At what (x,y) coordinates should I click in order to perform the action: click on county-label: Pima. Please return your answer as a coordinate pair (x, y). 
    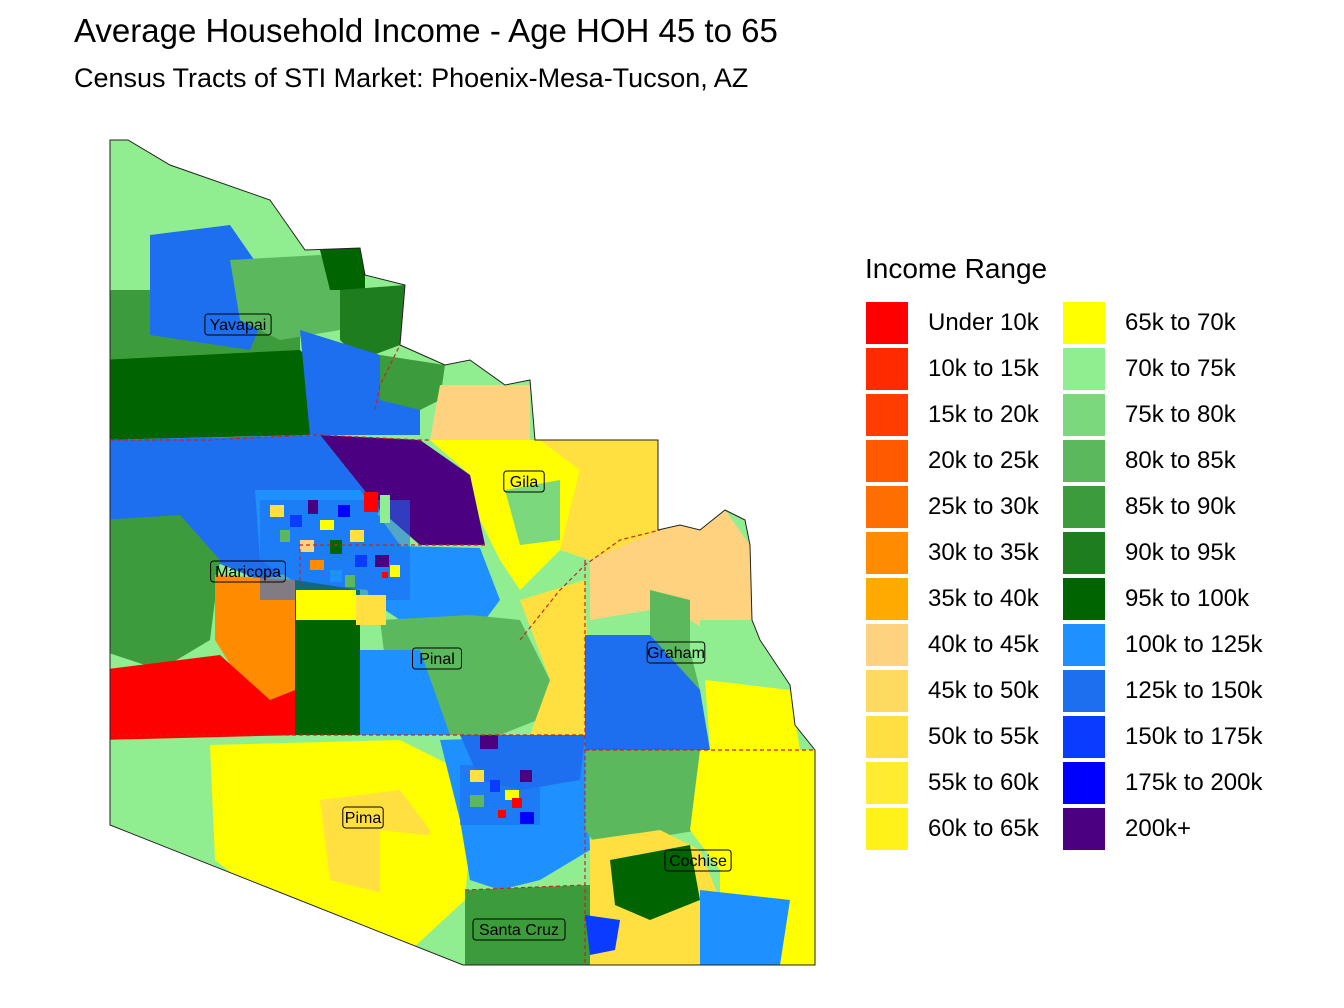
    Looking at the image, I should click on (363, 817).